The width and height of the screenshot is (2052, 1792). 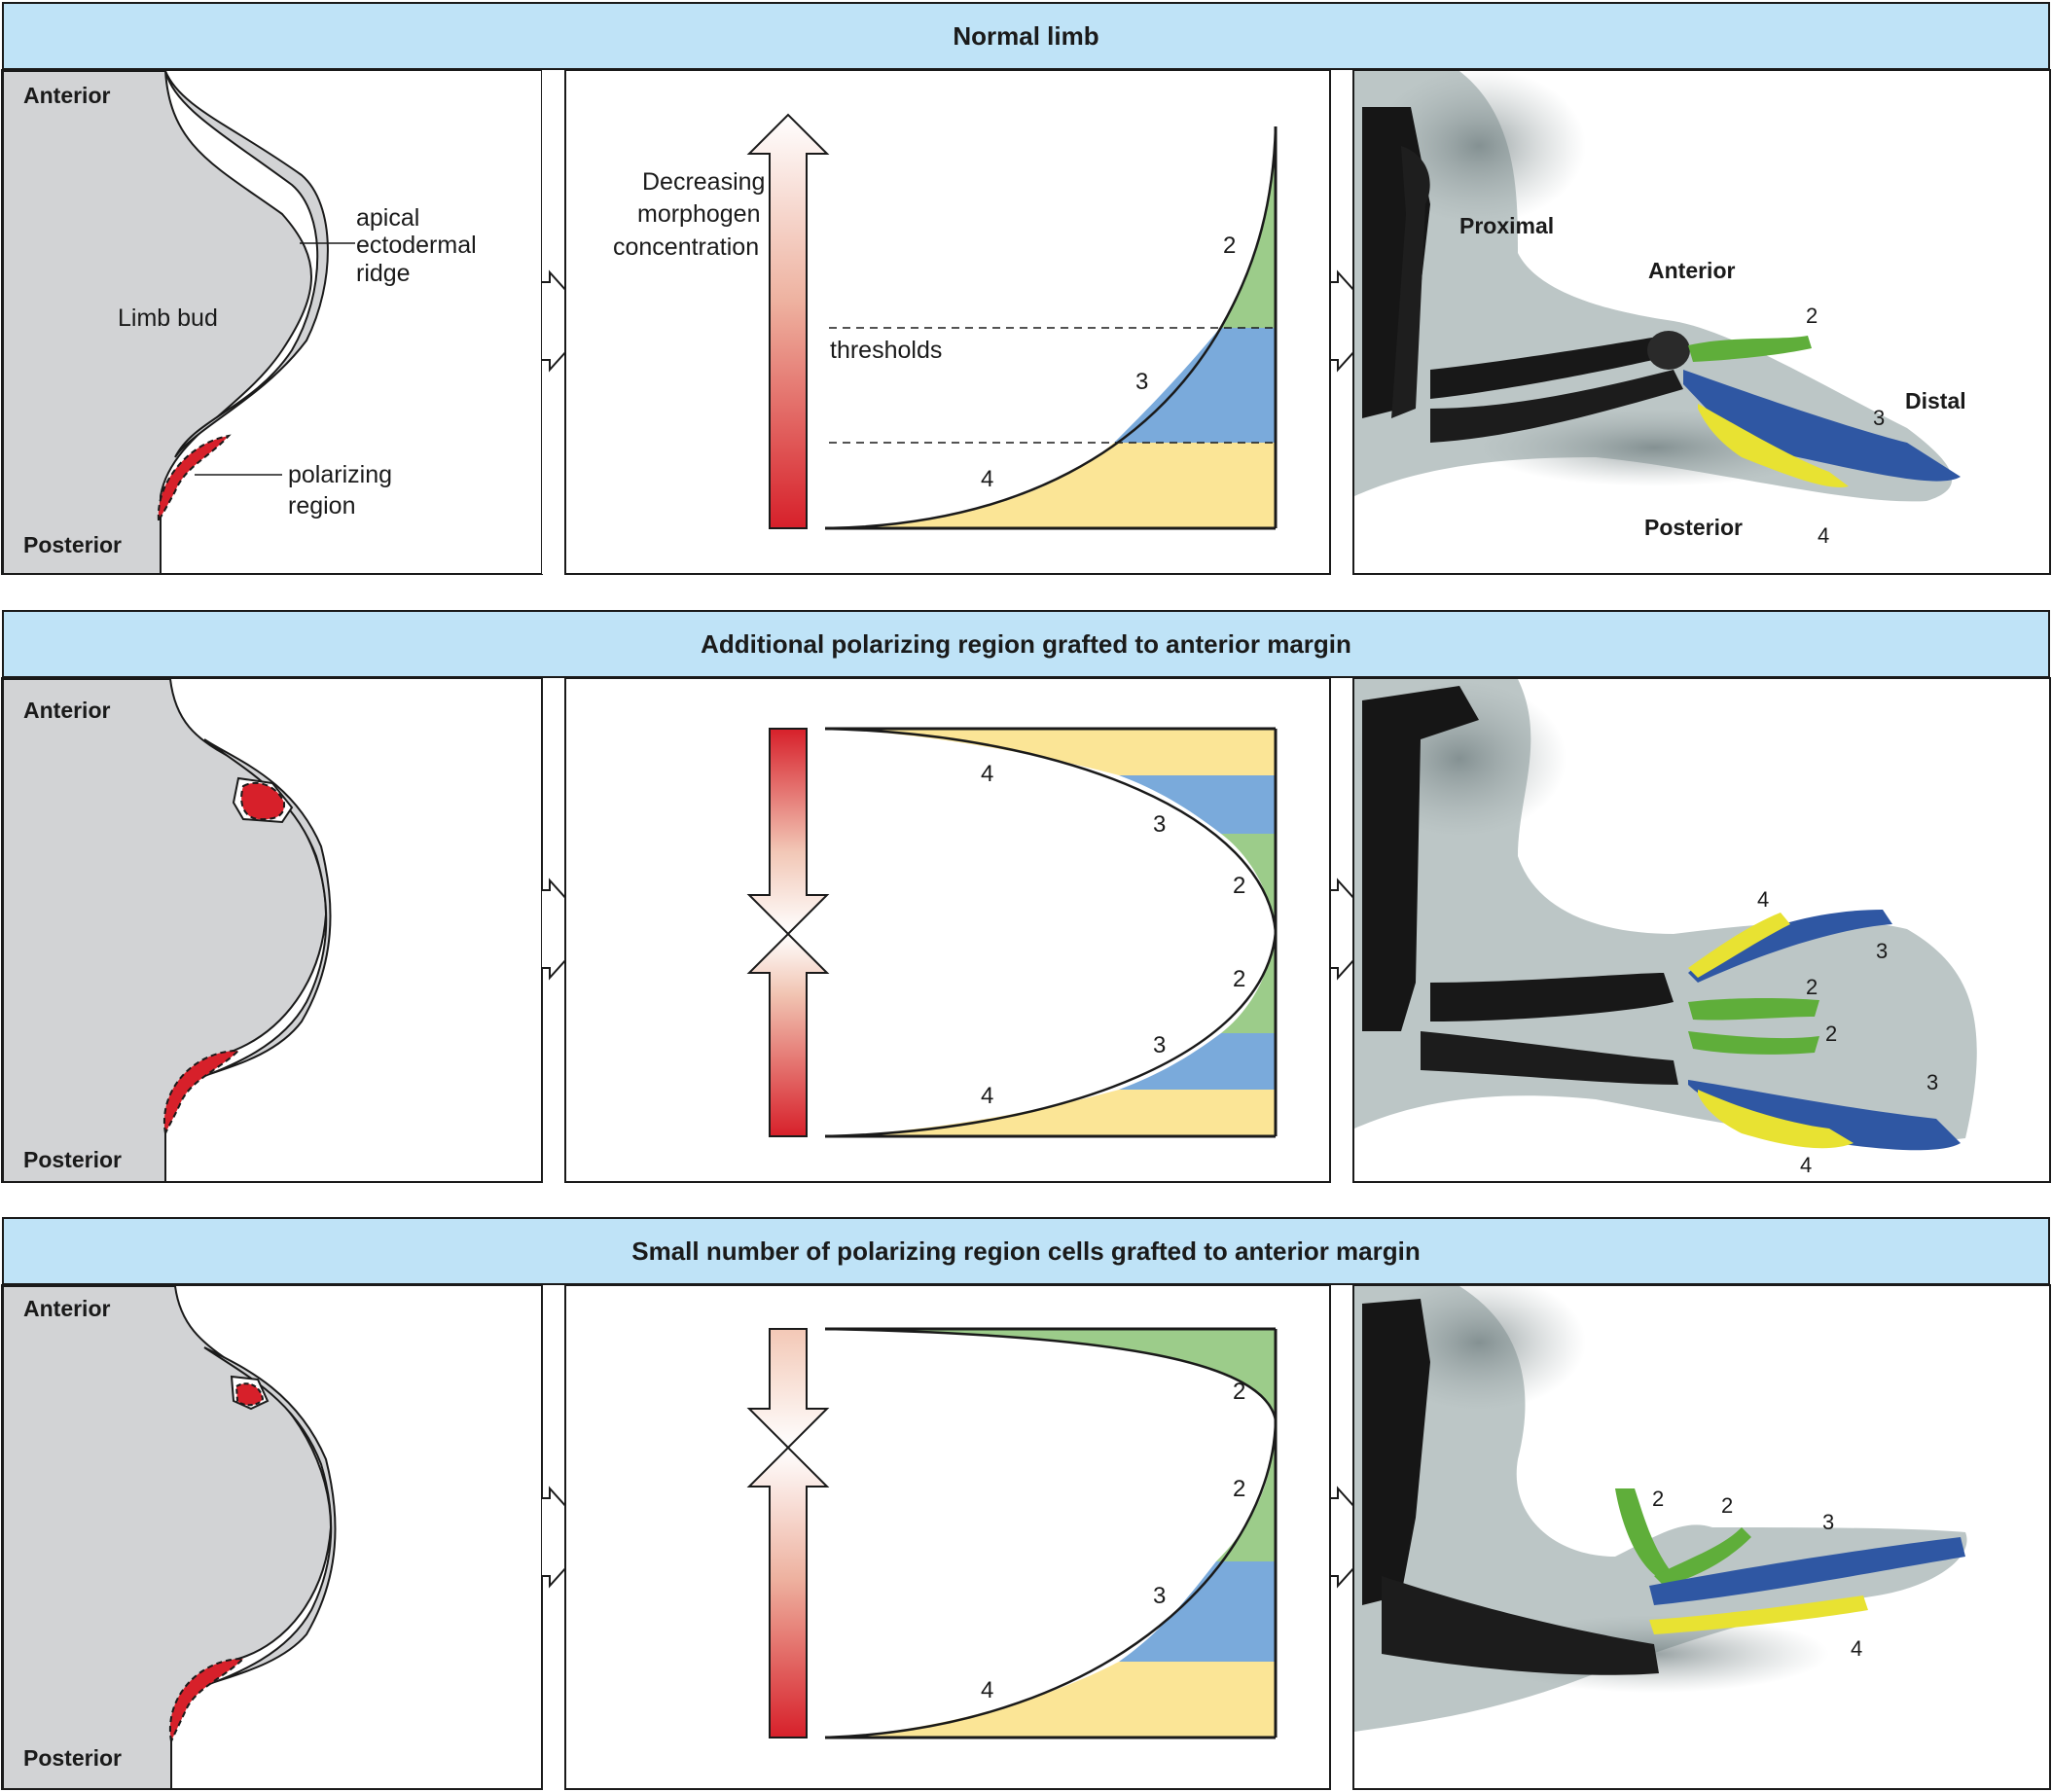 What do you see at coordinates (987, 479) in the screenshot?
I see `digit-label-4: 4` at bounding box center [987, 479].